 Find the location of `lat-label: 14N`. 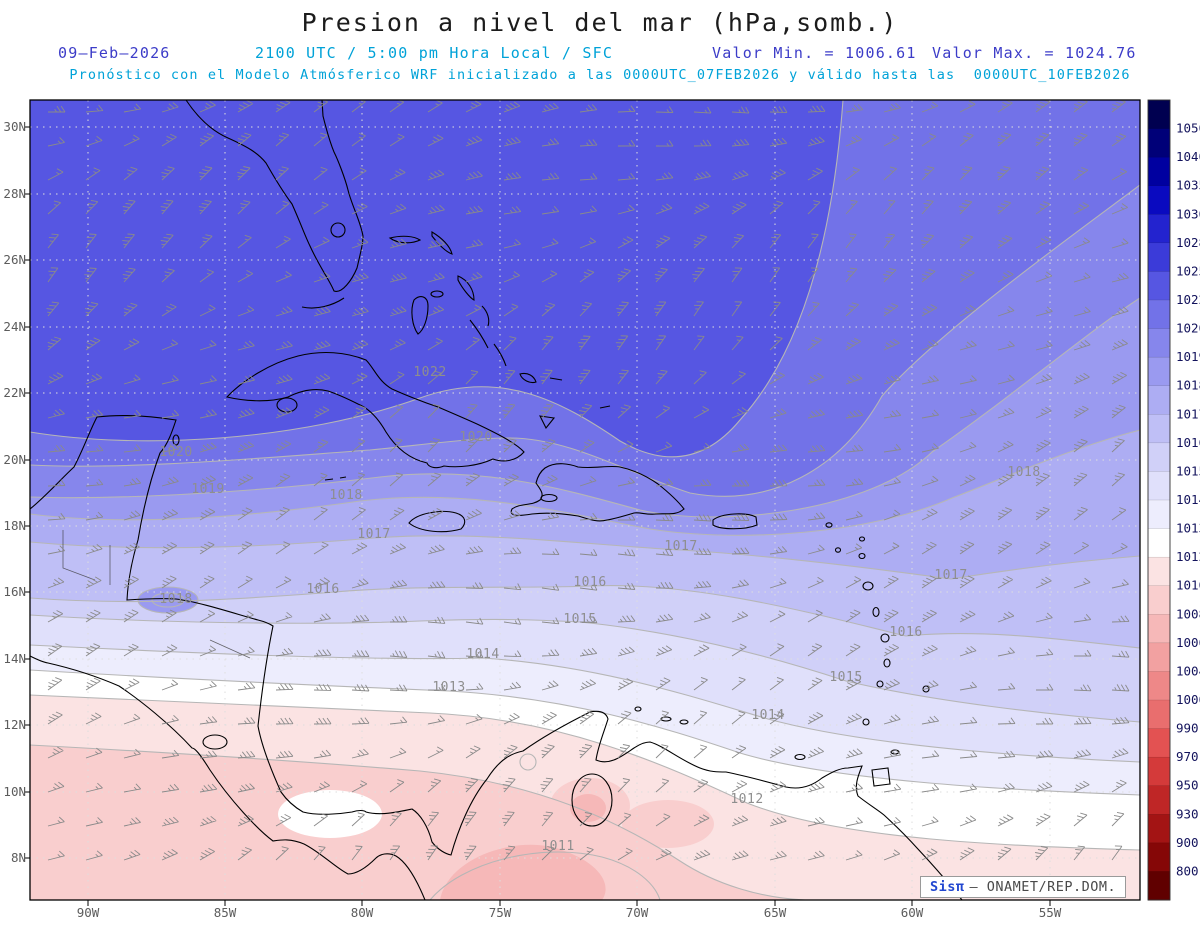

lat-label: 14N is located at coordinates (14, 658).